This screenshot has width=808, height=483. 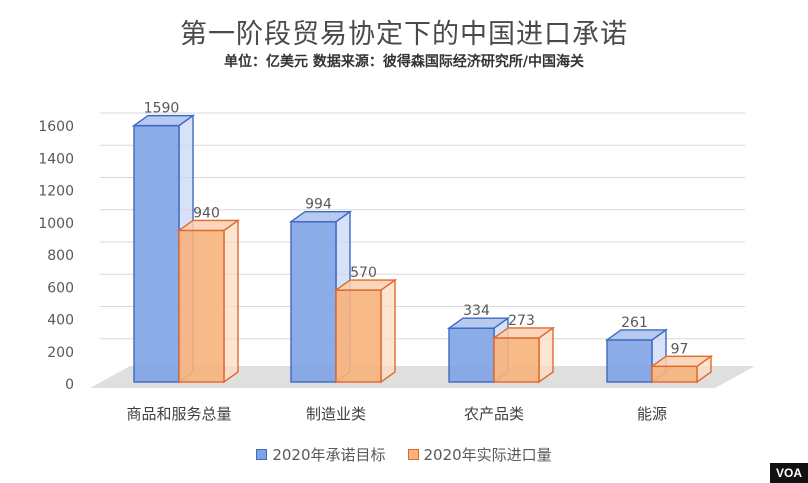 I want to click on y-tick-label: 1400, so click(x=56, y=159).